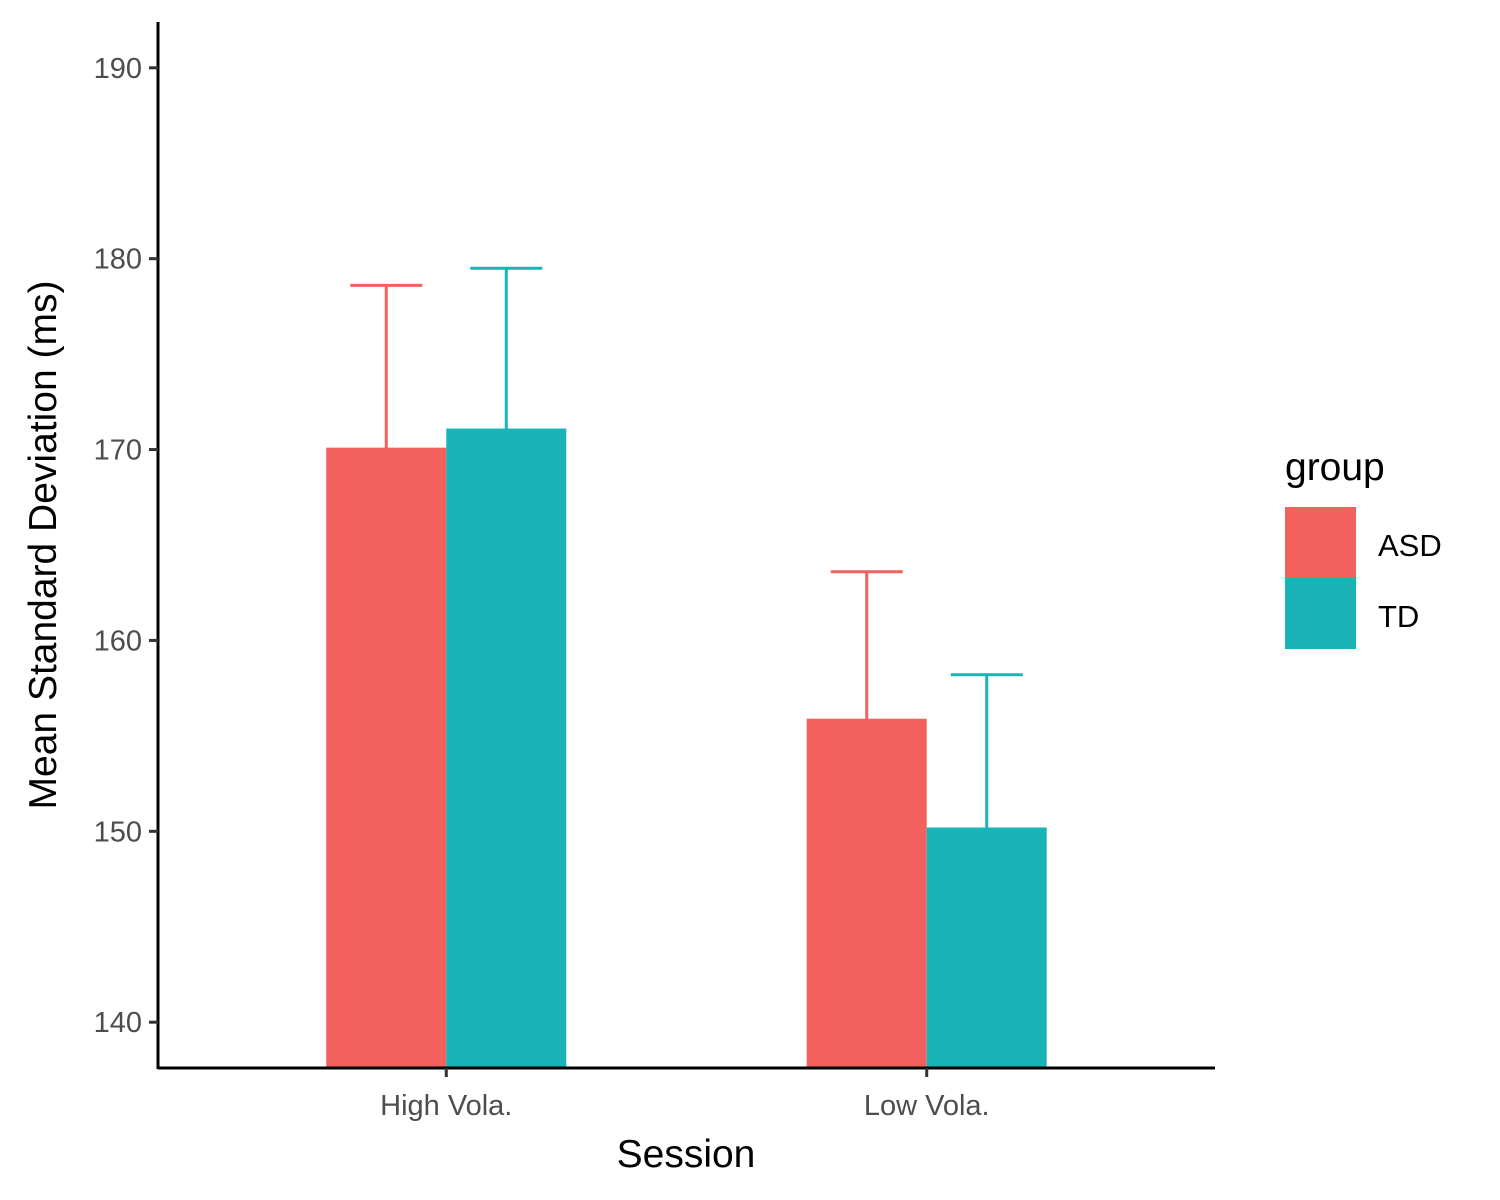  Describe the element at coordinates (927, 1106) in the screenshot. I see `x-tick-label: Low Vola.` at that location.